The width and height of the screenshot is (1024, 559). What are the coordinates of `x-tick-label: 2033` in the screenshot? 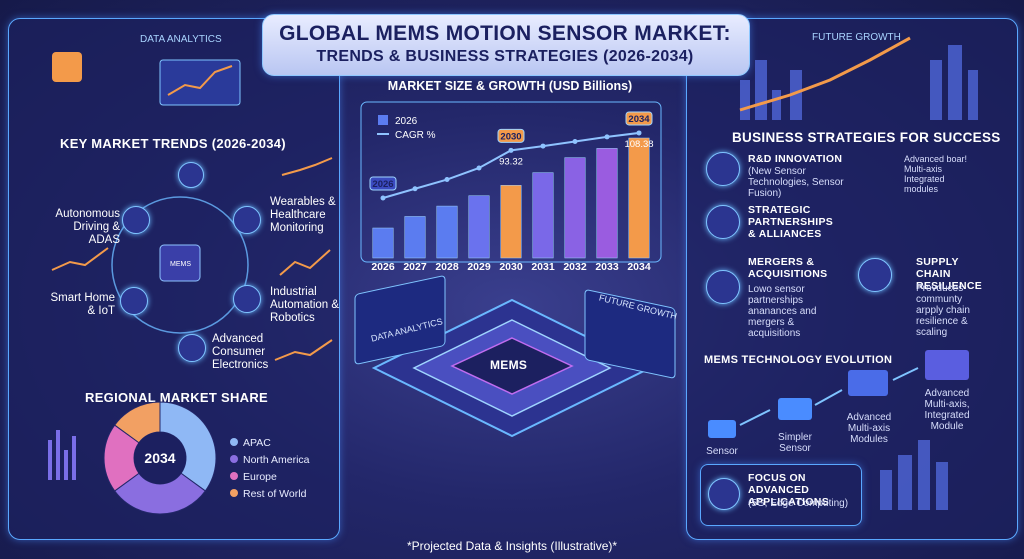 It's located at (607, 267).